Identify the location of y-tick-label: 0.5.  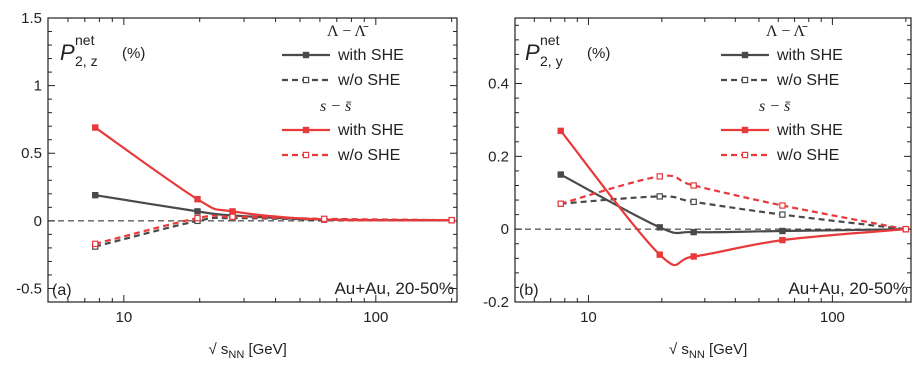
(31, 153).